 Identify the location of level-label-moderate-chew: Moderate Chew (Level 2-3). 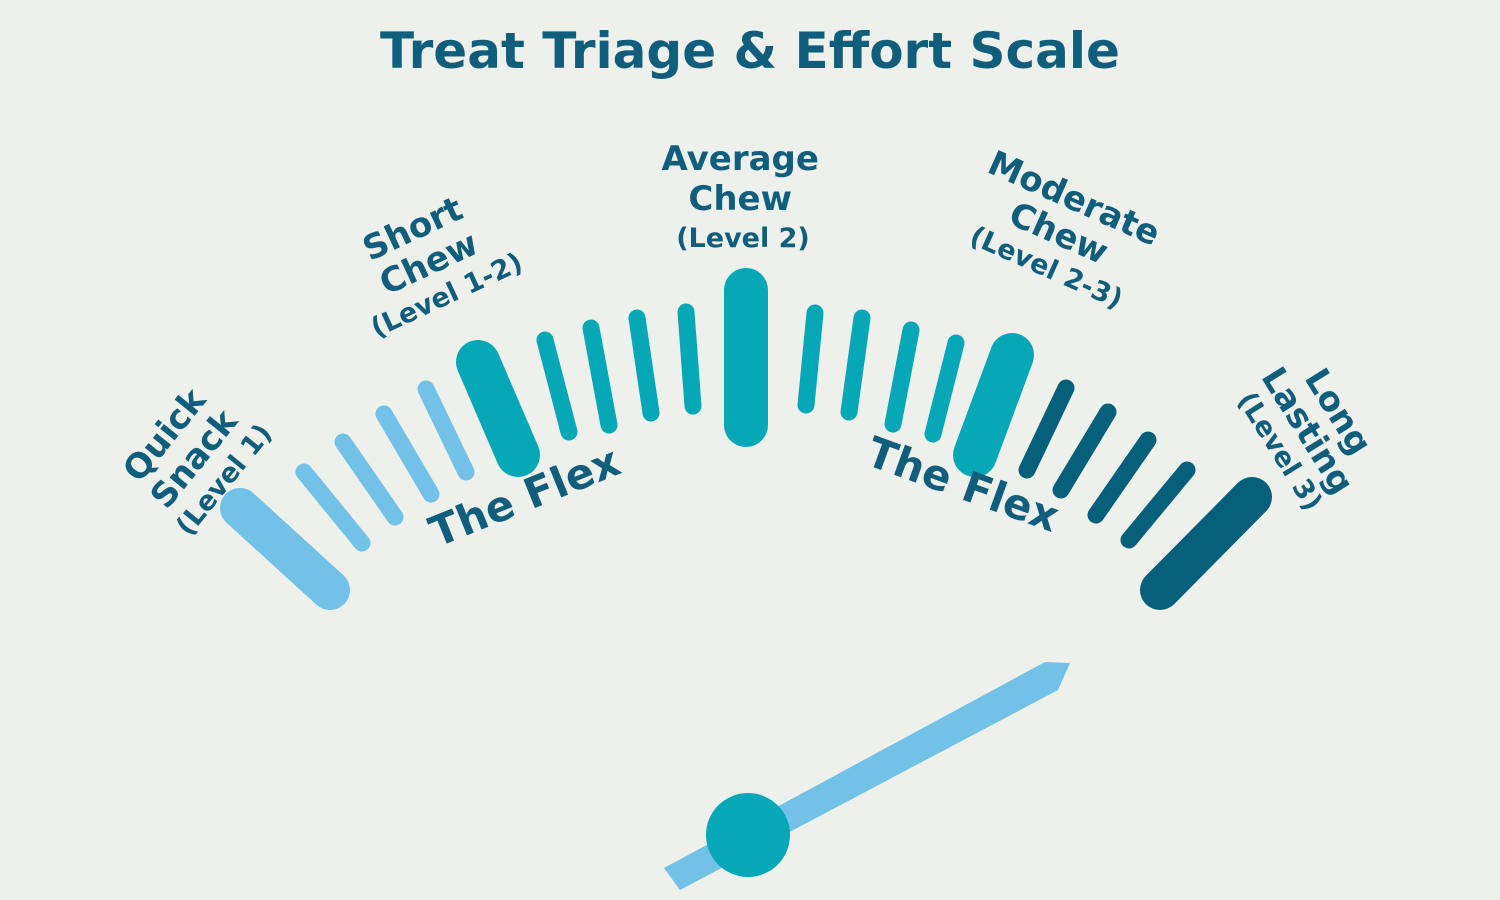
(1062, 231).